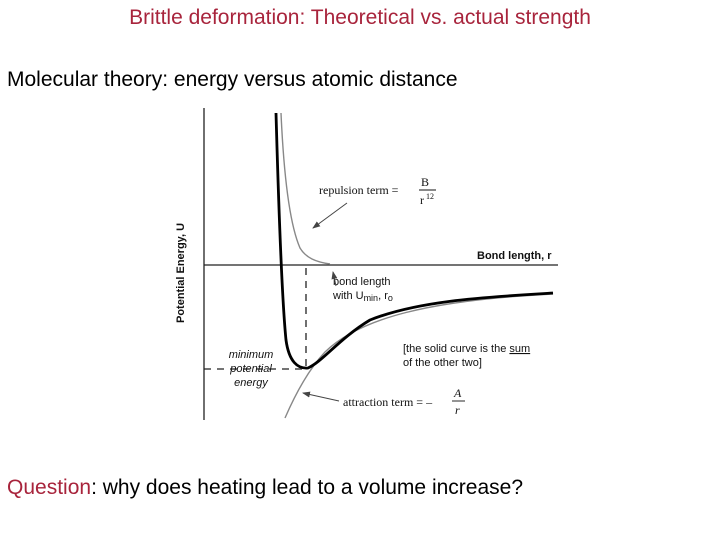 This screenshot has width=720, height=540. Describe the element at coordinates (251, 383) in the screenshot. I see `minimum-energy-line3: energy` at that location.